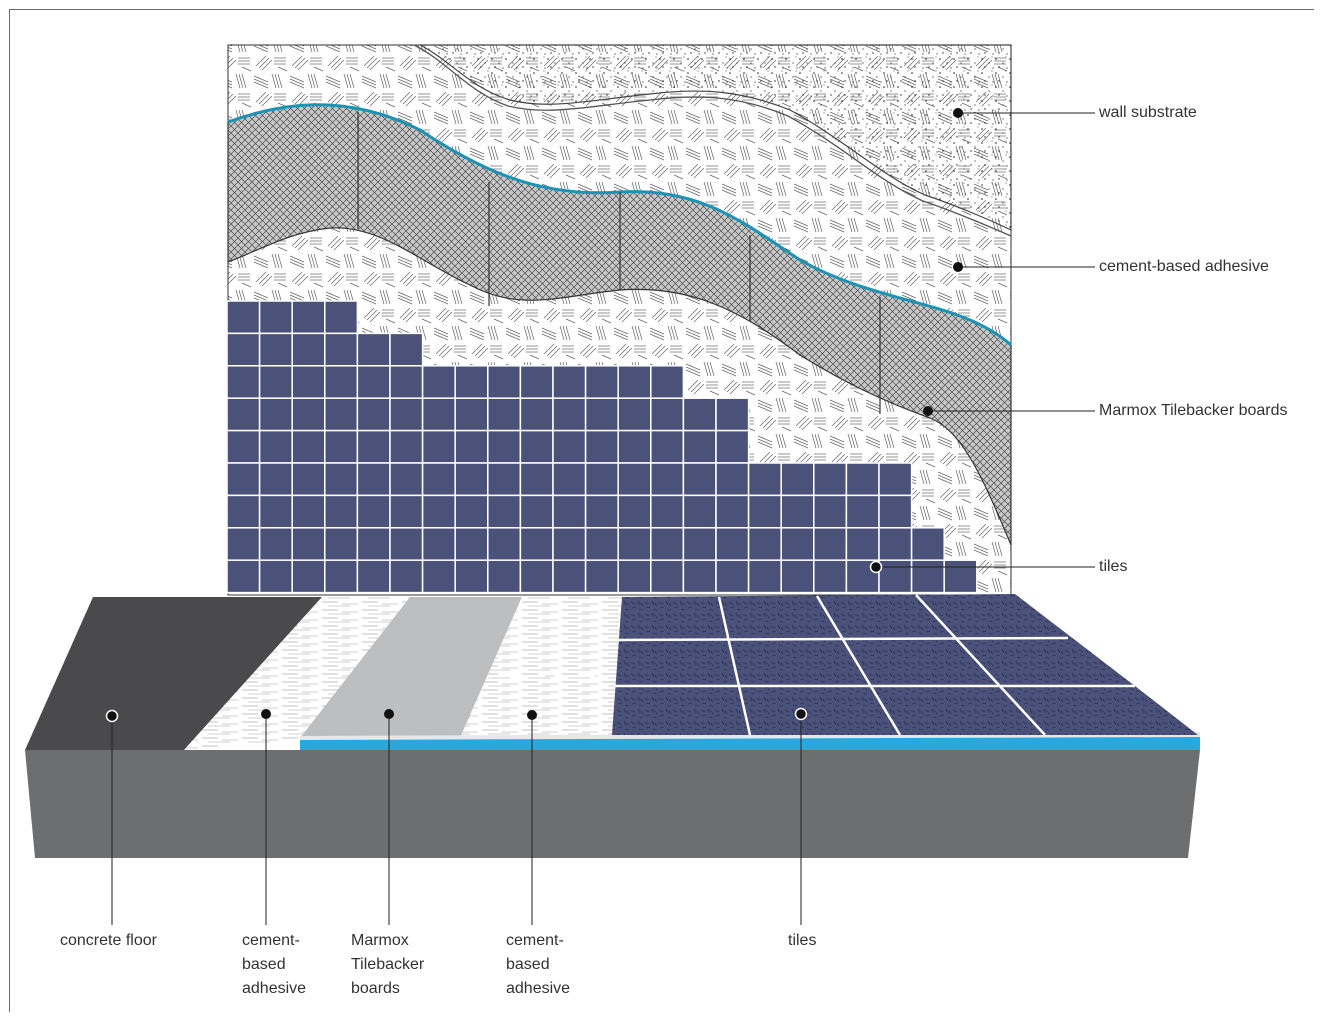 This screenshot has width=1322, height=1021. What do you see at coordinates (1148, 112) in the screenshot?
I see `label-wall-substrate: wall substrate` at bounding box center [1148, 112].